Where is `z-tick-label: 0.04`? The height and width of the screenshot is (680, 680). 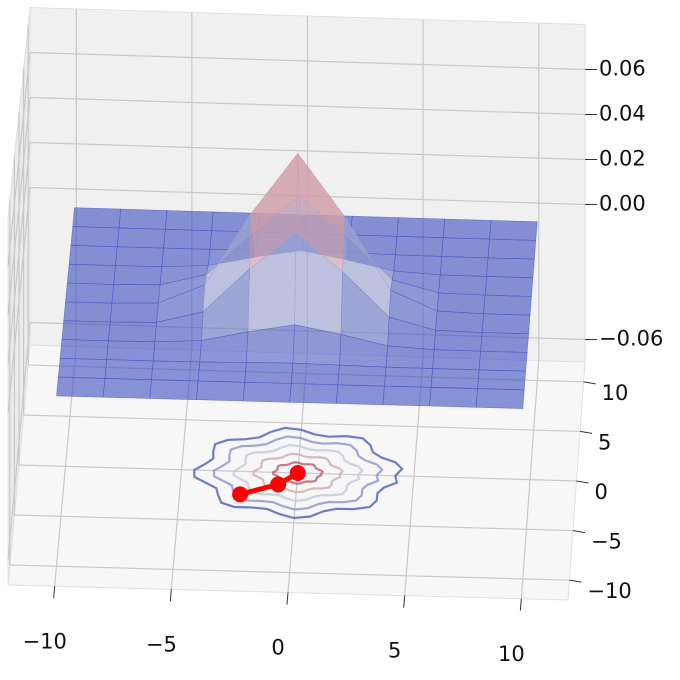 z-tick-label: 0.04 is located at coordinates (622, 114).